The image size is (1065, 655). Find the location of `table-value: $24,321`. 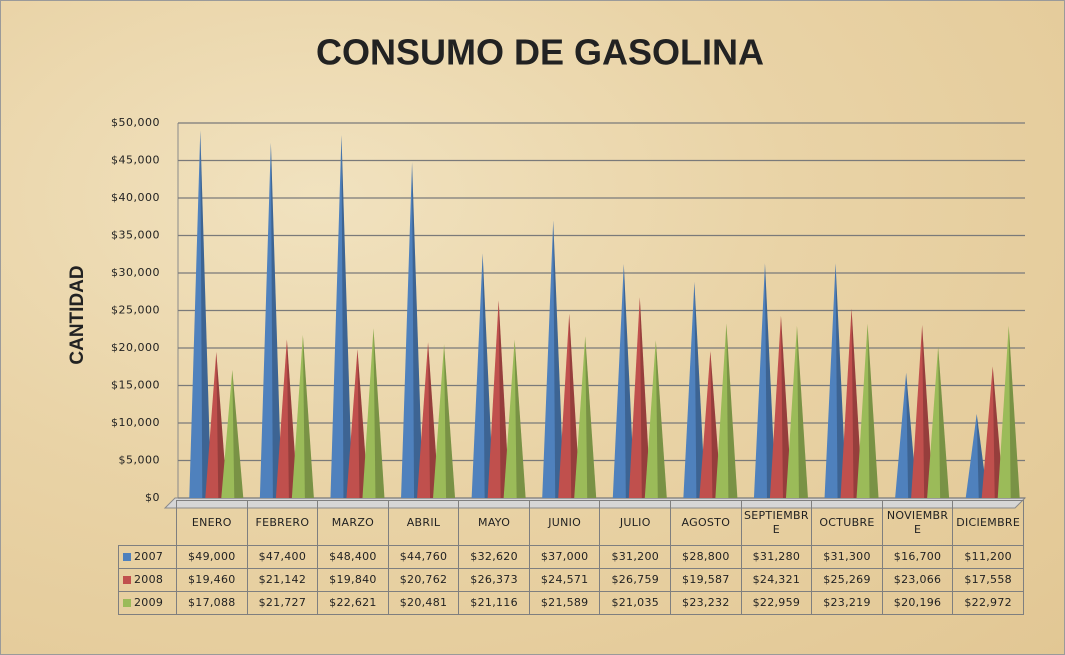

table-value: $24,321 is located at coordinates (776, 580).